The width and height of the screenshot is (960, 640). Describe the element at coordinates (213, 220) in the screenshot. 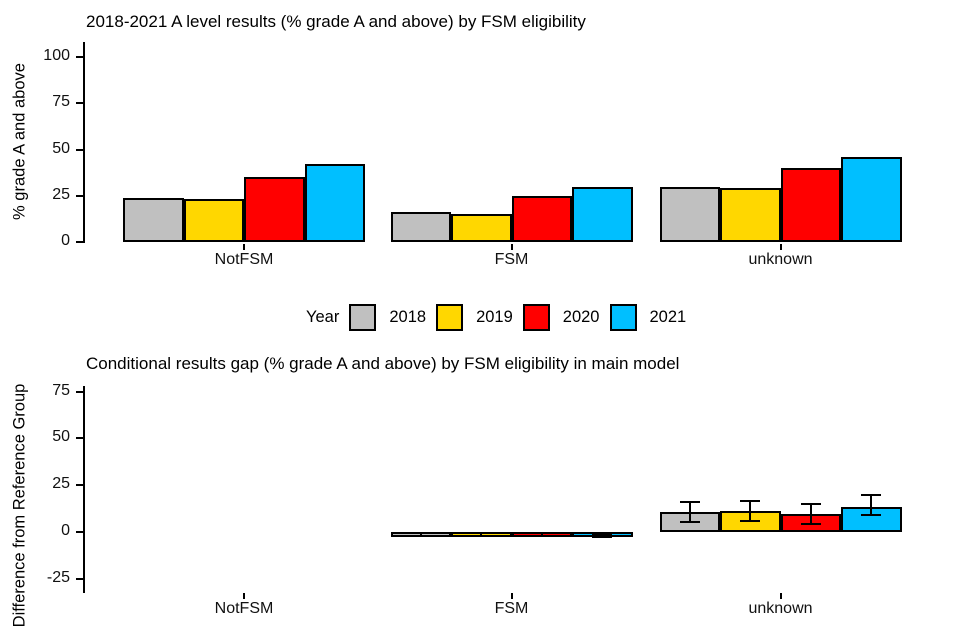

I see `bar-2019-notfsm` at that location.